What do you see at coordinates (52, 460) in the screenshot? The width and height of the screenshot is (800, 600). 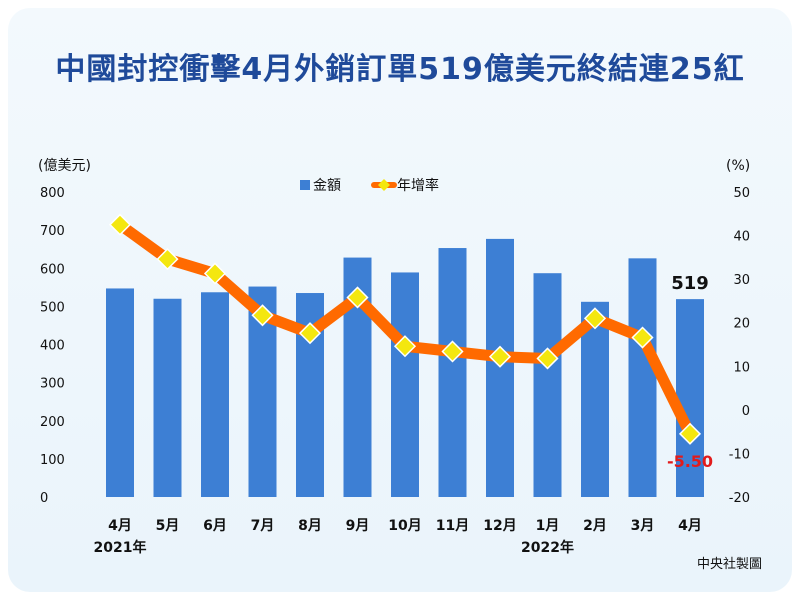 I see `left-tick-label: 100` at bounding box center [52, 460].